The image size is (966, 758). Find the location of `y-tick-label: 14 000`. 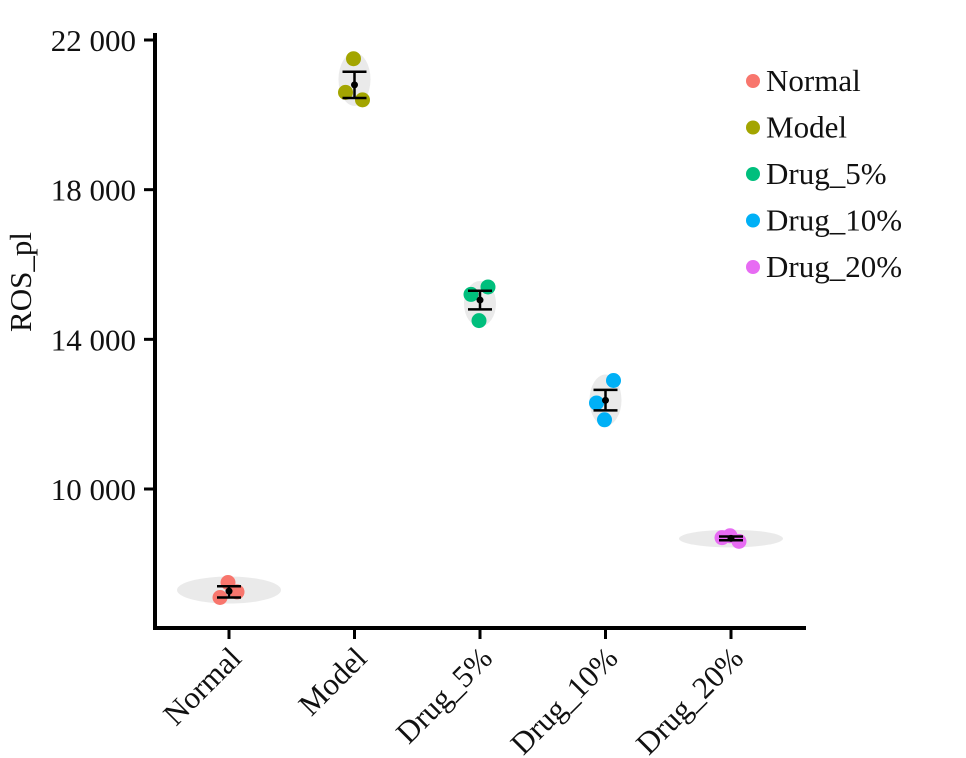

y-tick-label: 14 000 is located at coordinates (93, 339).